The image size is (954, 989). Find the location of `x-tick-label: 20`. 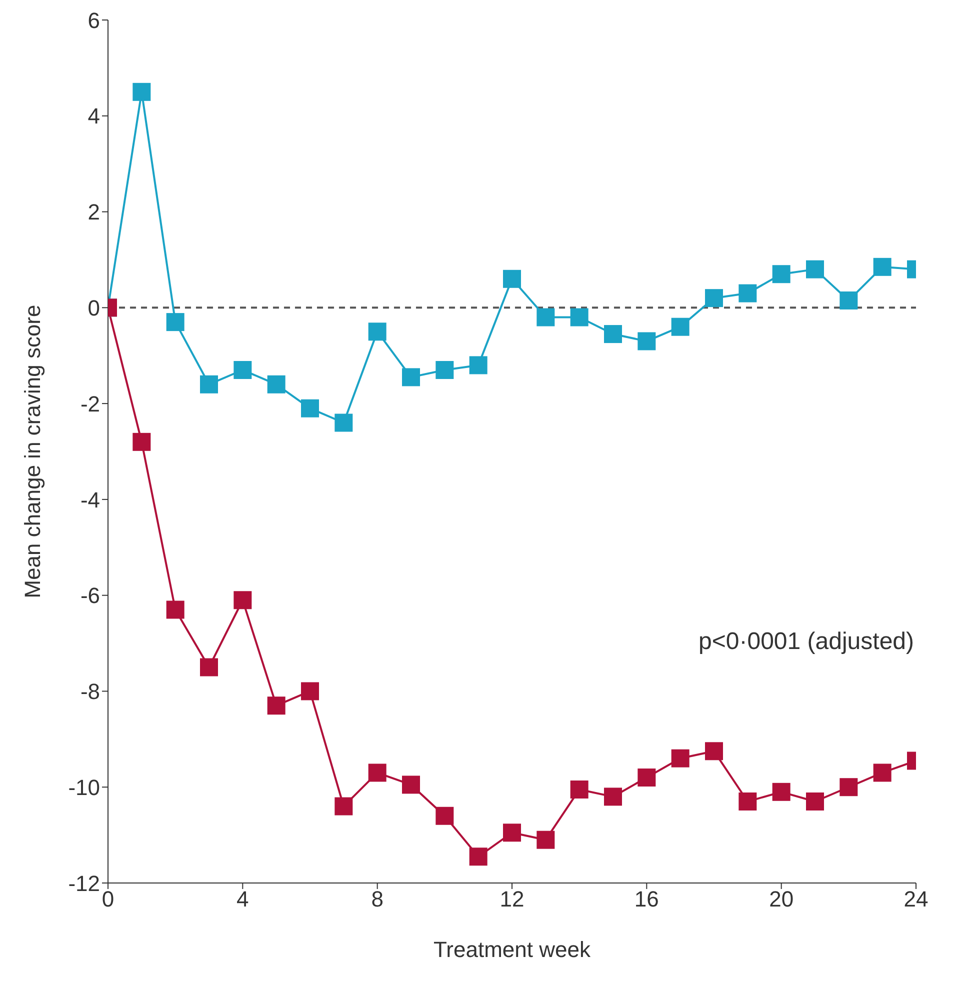

x-tick-label: 20 is located at coordinates (781, 899).